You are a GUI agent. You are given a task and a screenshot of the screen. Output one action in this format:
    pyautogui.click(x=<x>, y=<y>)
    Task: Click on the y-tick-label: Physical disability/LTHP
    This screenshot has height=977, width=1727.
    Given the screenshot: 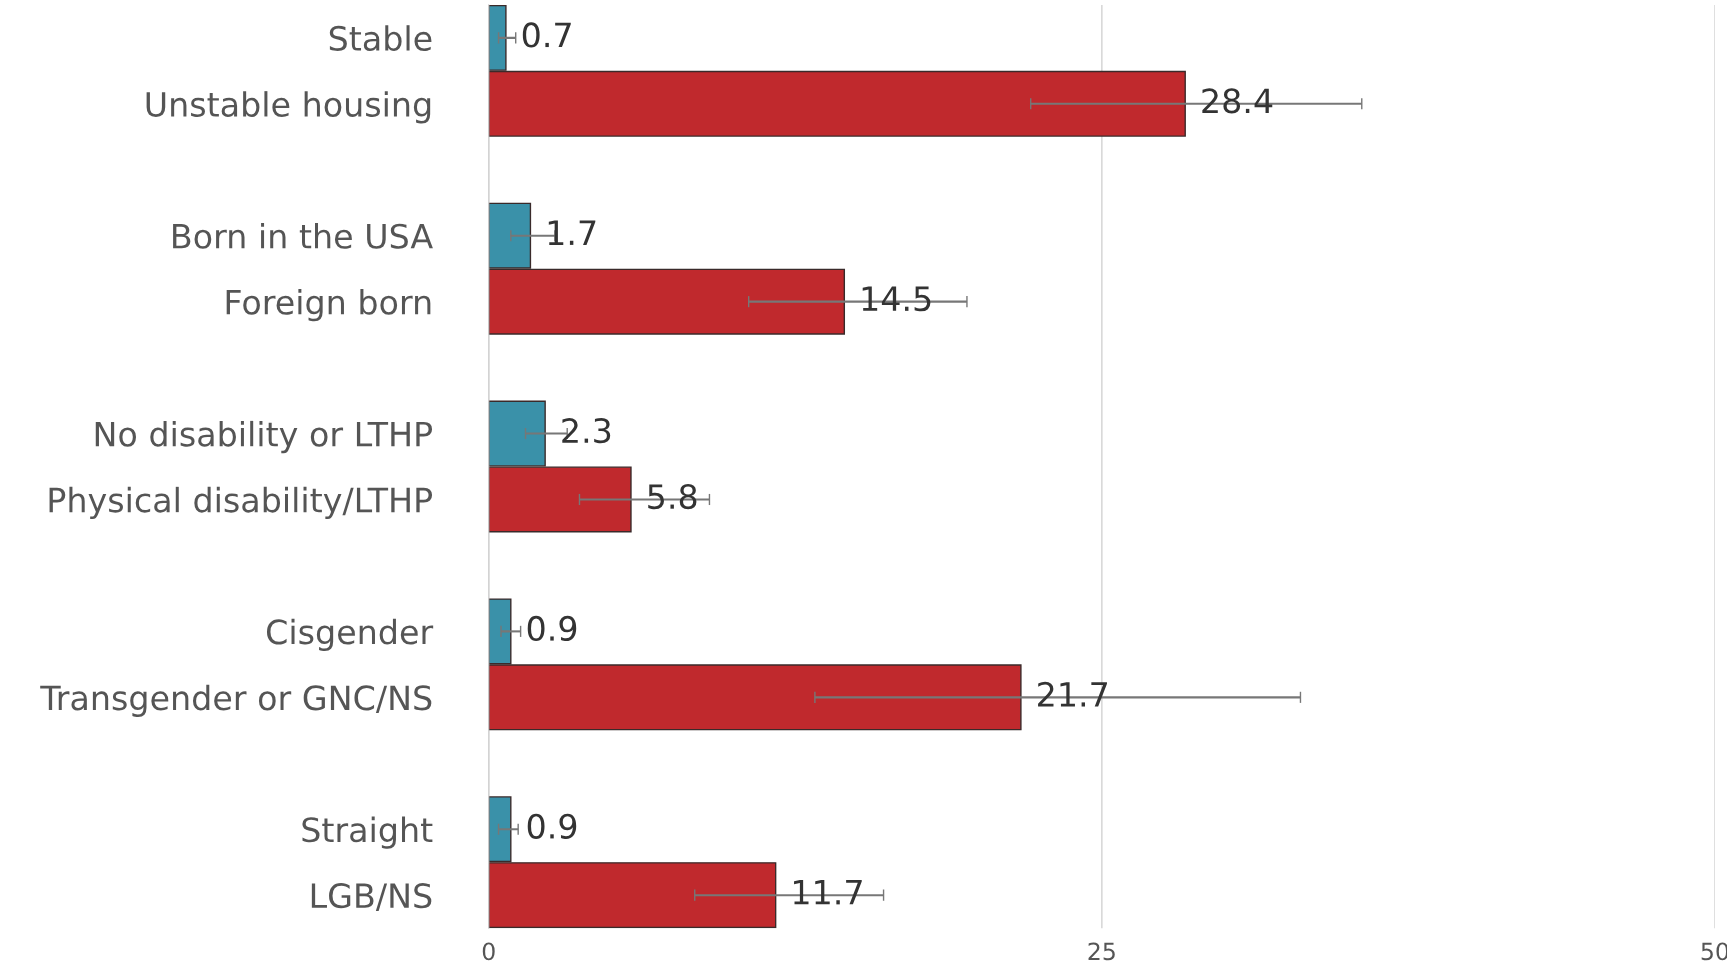 What is the action you would take?
    pyautogui.click(x=241, y=503)
    